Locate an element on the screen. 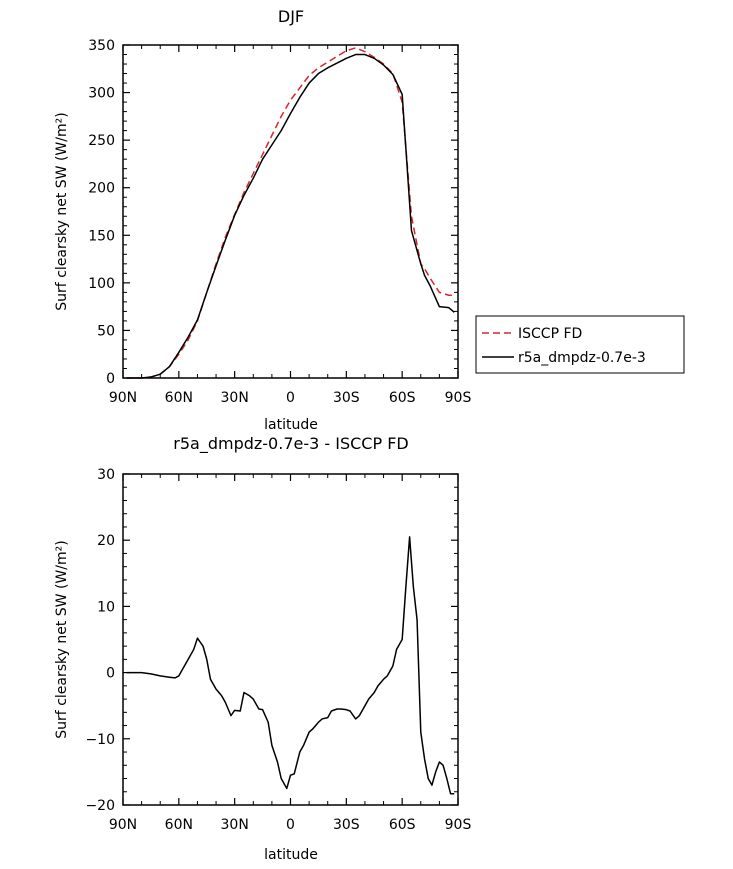 The image size is (733, 869). legend: ISCCP FD r5a_dmpdz-0.7e-3 is located at coordinates (580, 344).